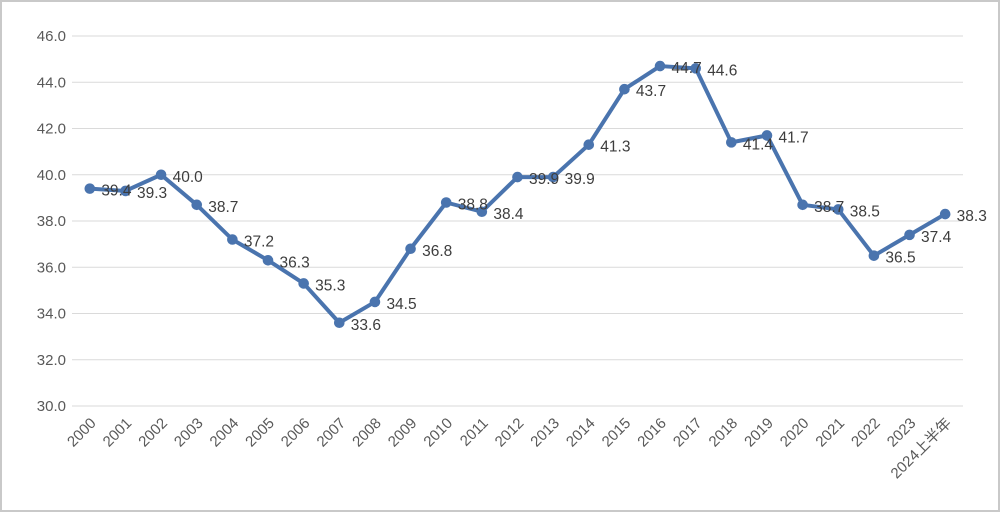  What do you see at coordinates (508, 214) in the screenshot?
I see `data-point-label: 38.4` at bounding box center [508, 214].